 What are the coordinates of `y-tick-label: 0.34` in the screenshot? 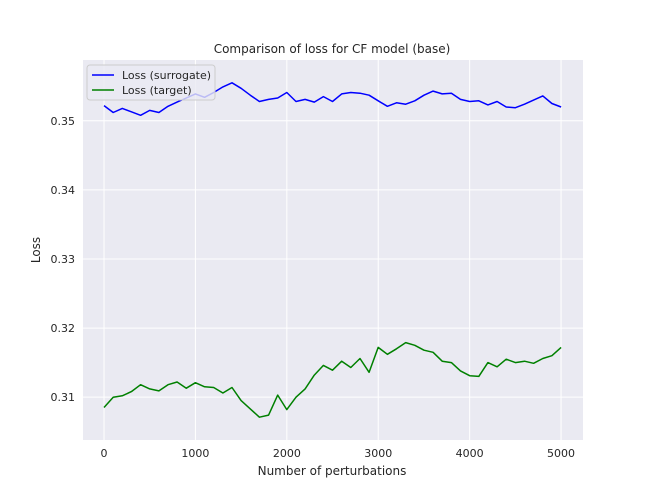 It's located at (63, 190).